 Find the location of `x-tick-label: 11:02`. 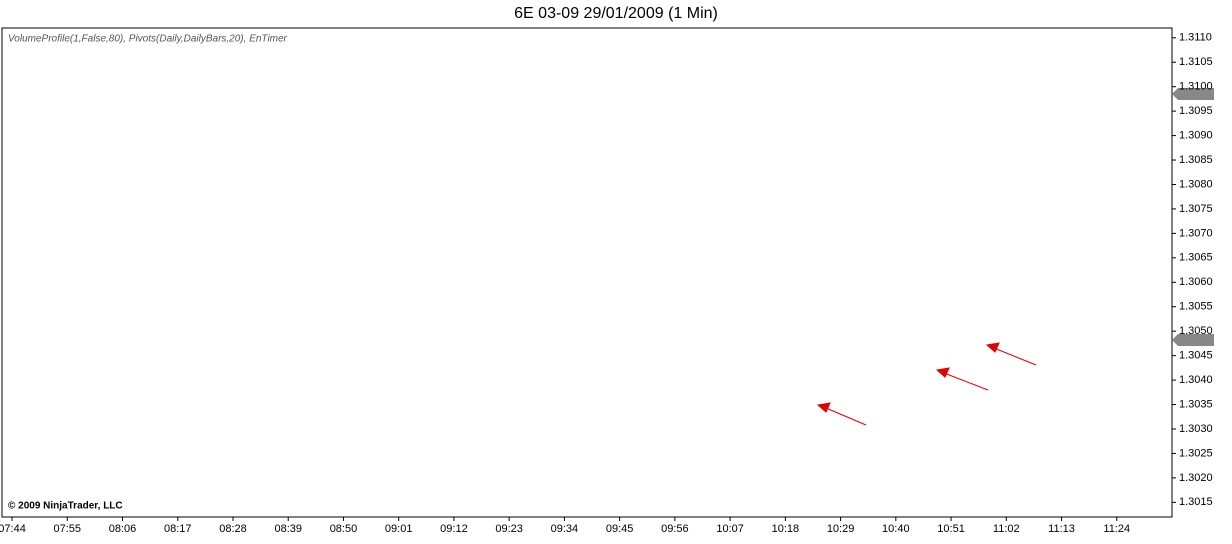

x-tick-label: 11:02 is located at coordinates (1006, 529).